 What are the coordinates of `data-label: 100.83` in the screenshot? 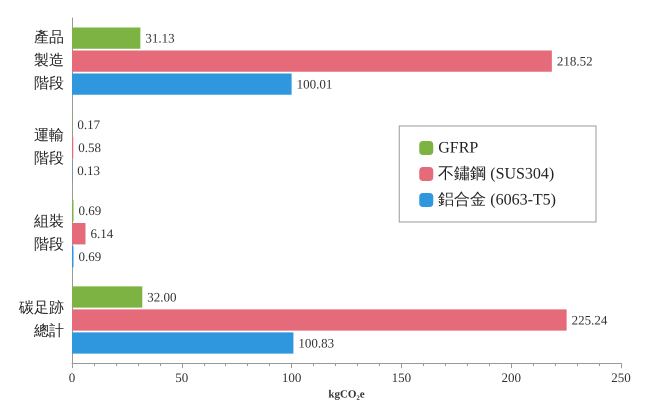 It's located at (316, 342).